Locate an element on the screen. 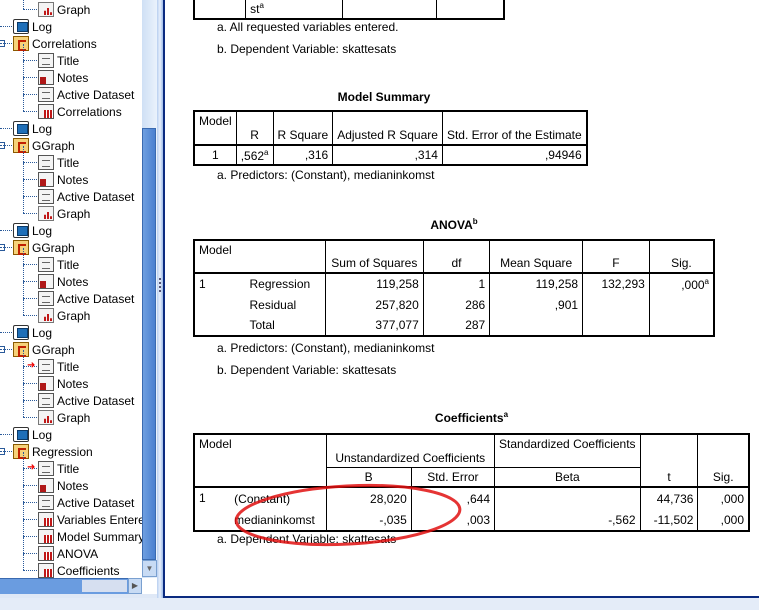  log-icon is located at coordinates (21, 230).